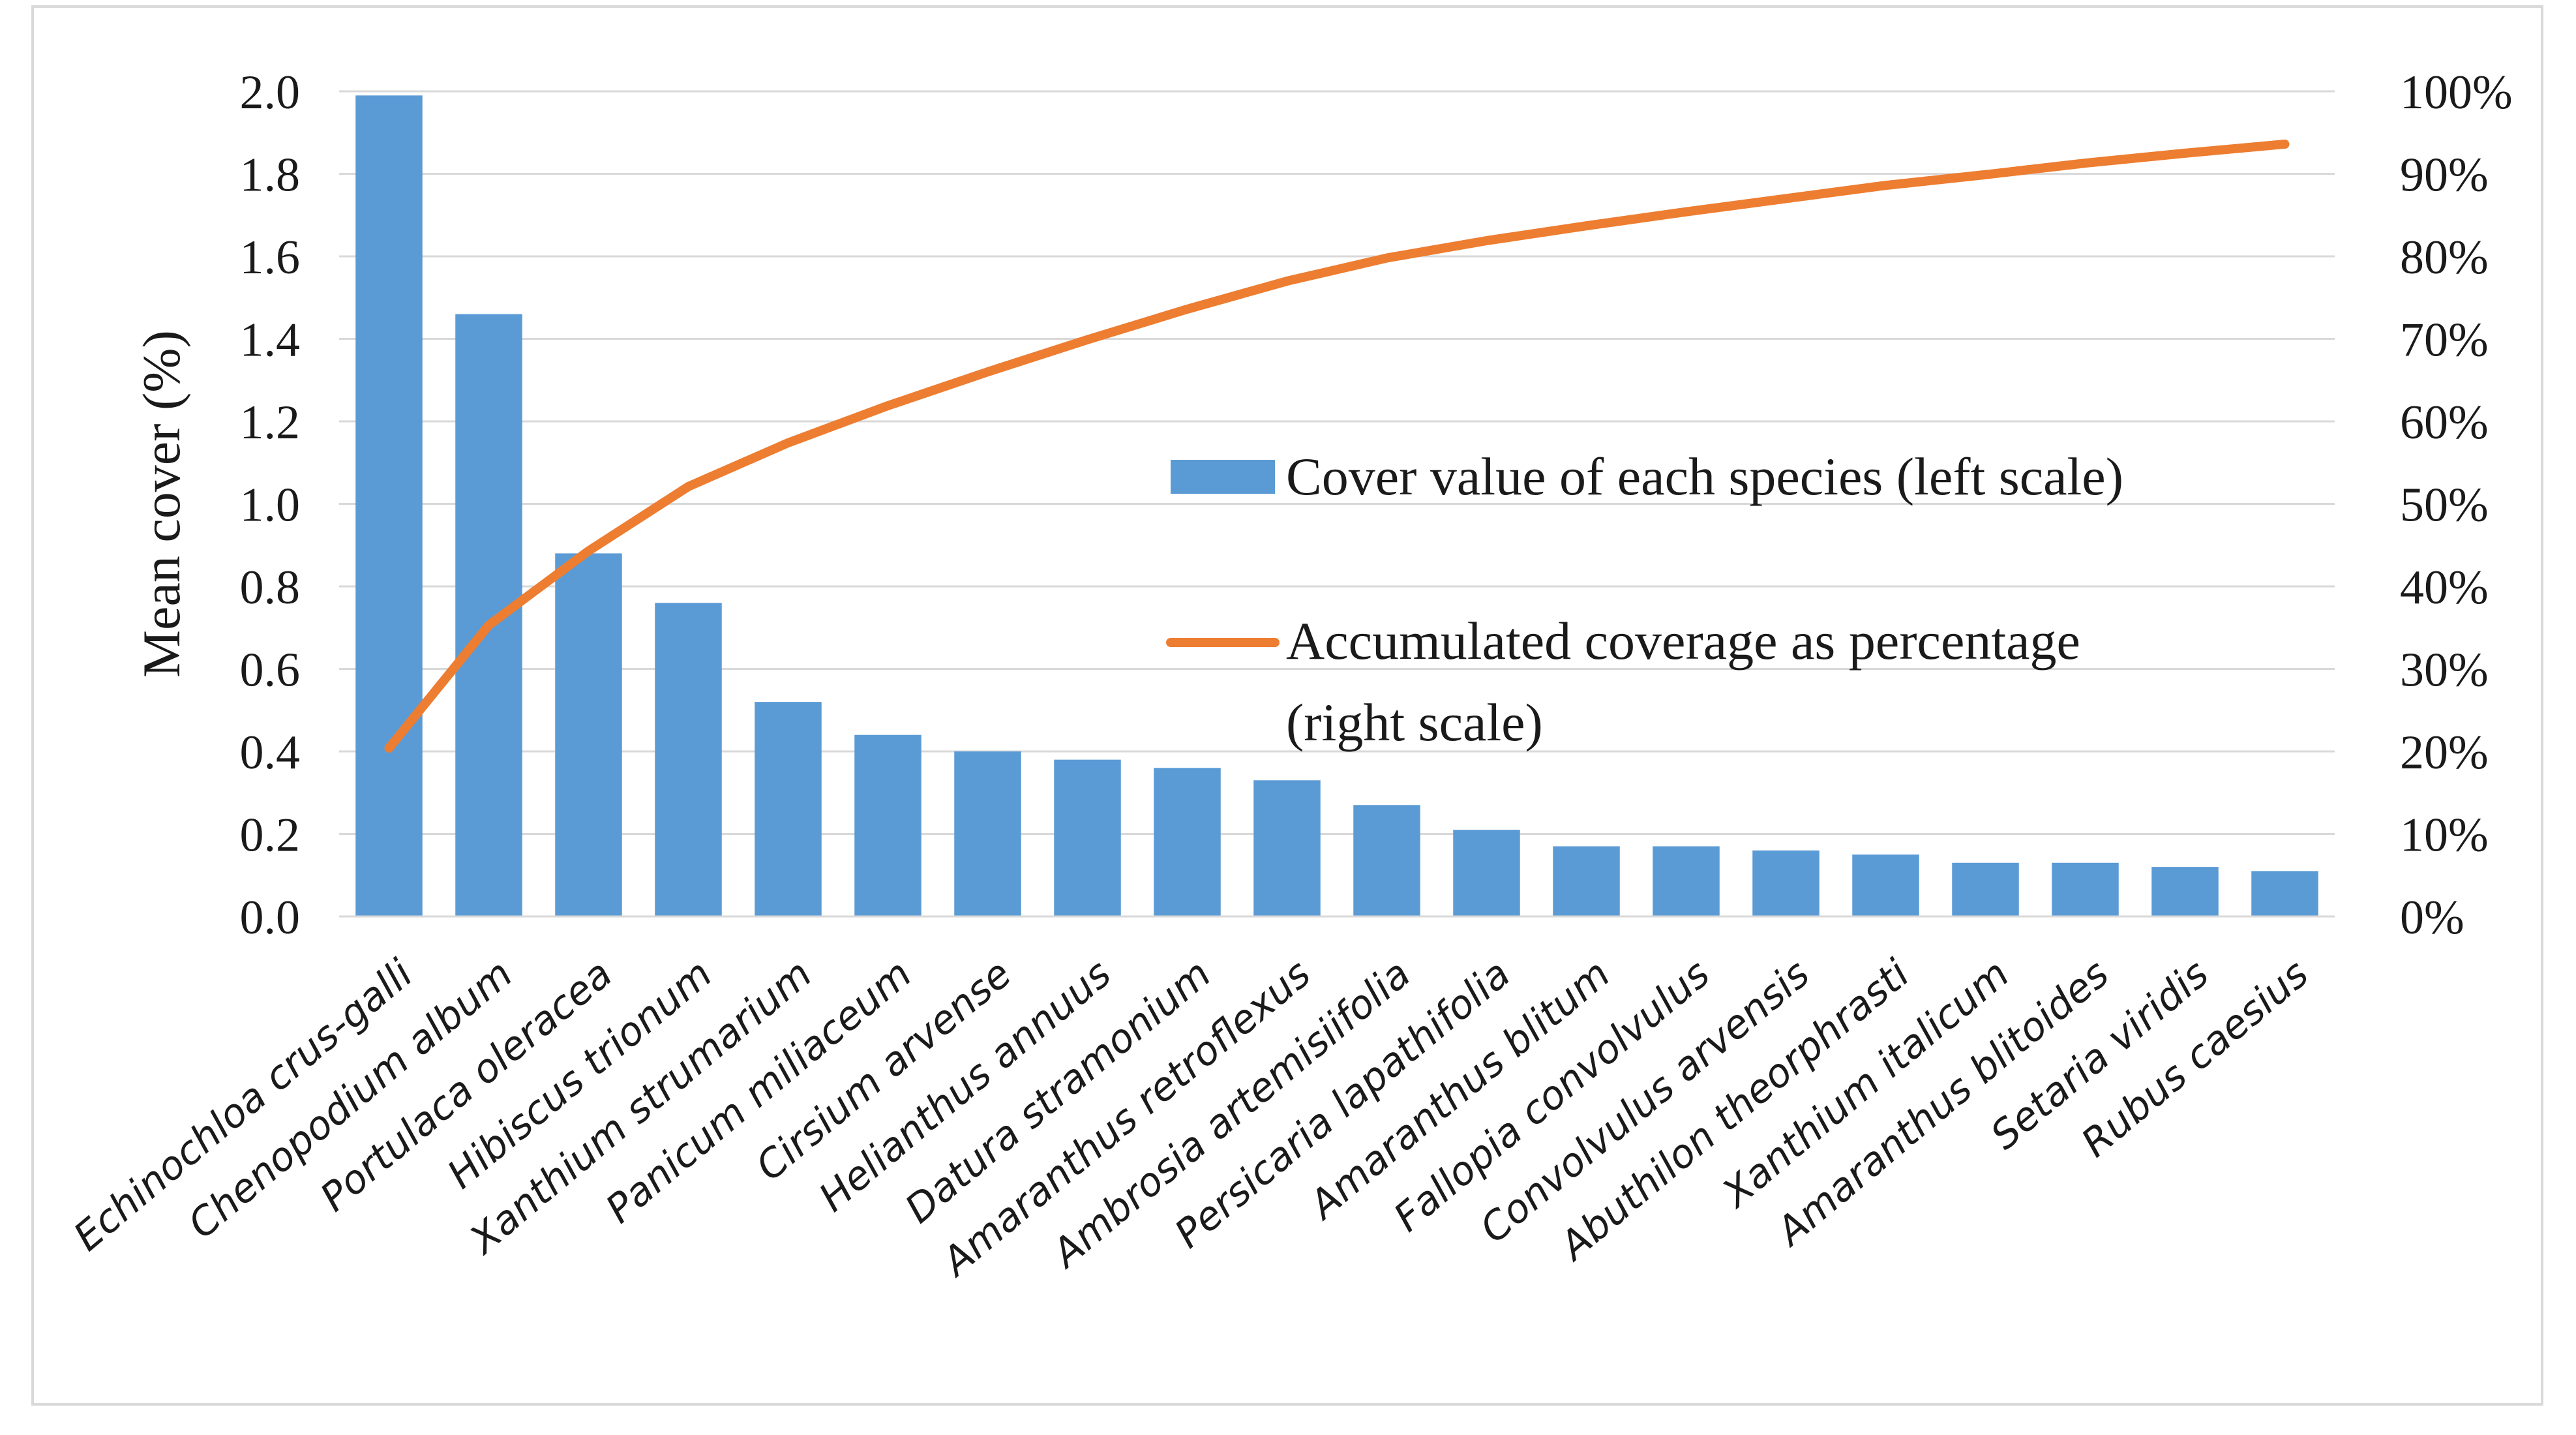 This screenshot has height=1435, width=2576. Describe the element at coordinates (270, 752) in the screenshot. I see `y-tick-label: 0.4` at that location.